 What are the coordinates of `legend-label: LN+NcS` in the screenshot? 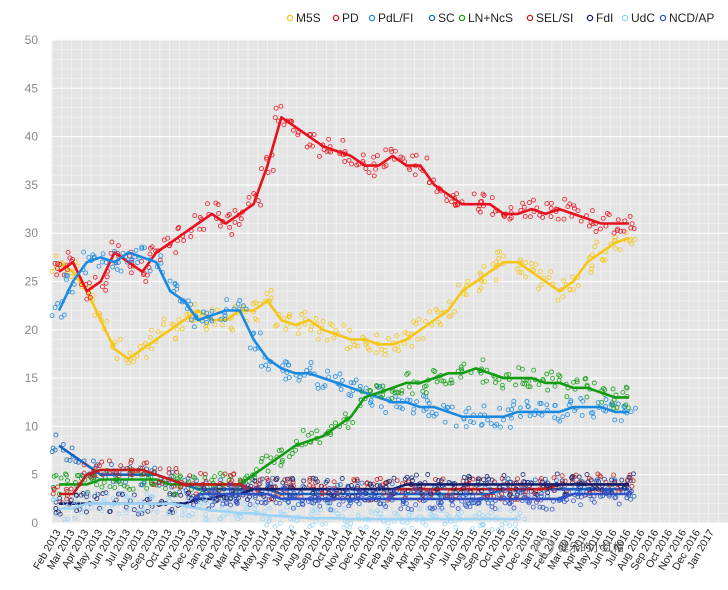 It's located at (490, 18).